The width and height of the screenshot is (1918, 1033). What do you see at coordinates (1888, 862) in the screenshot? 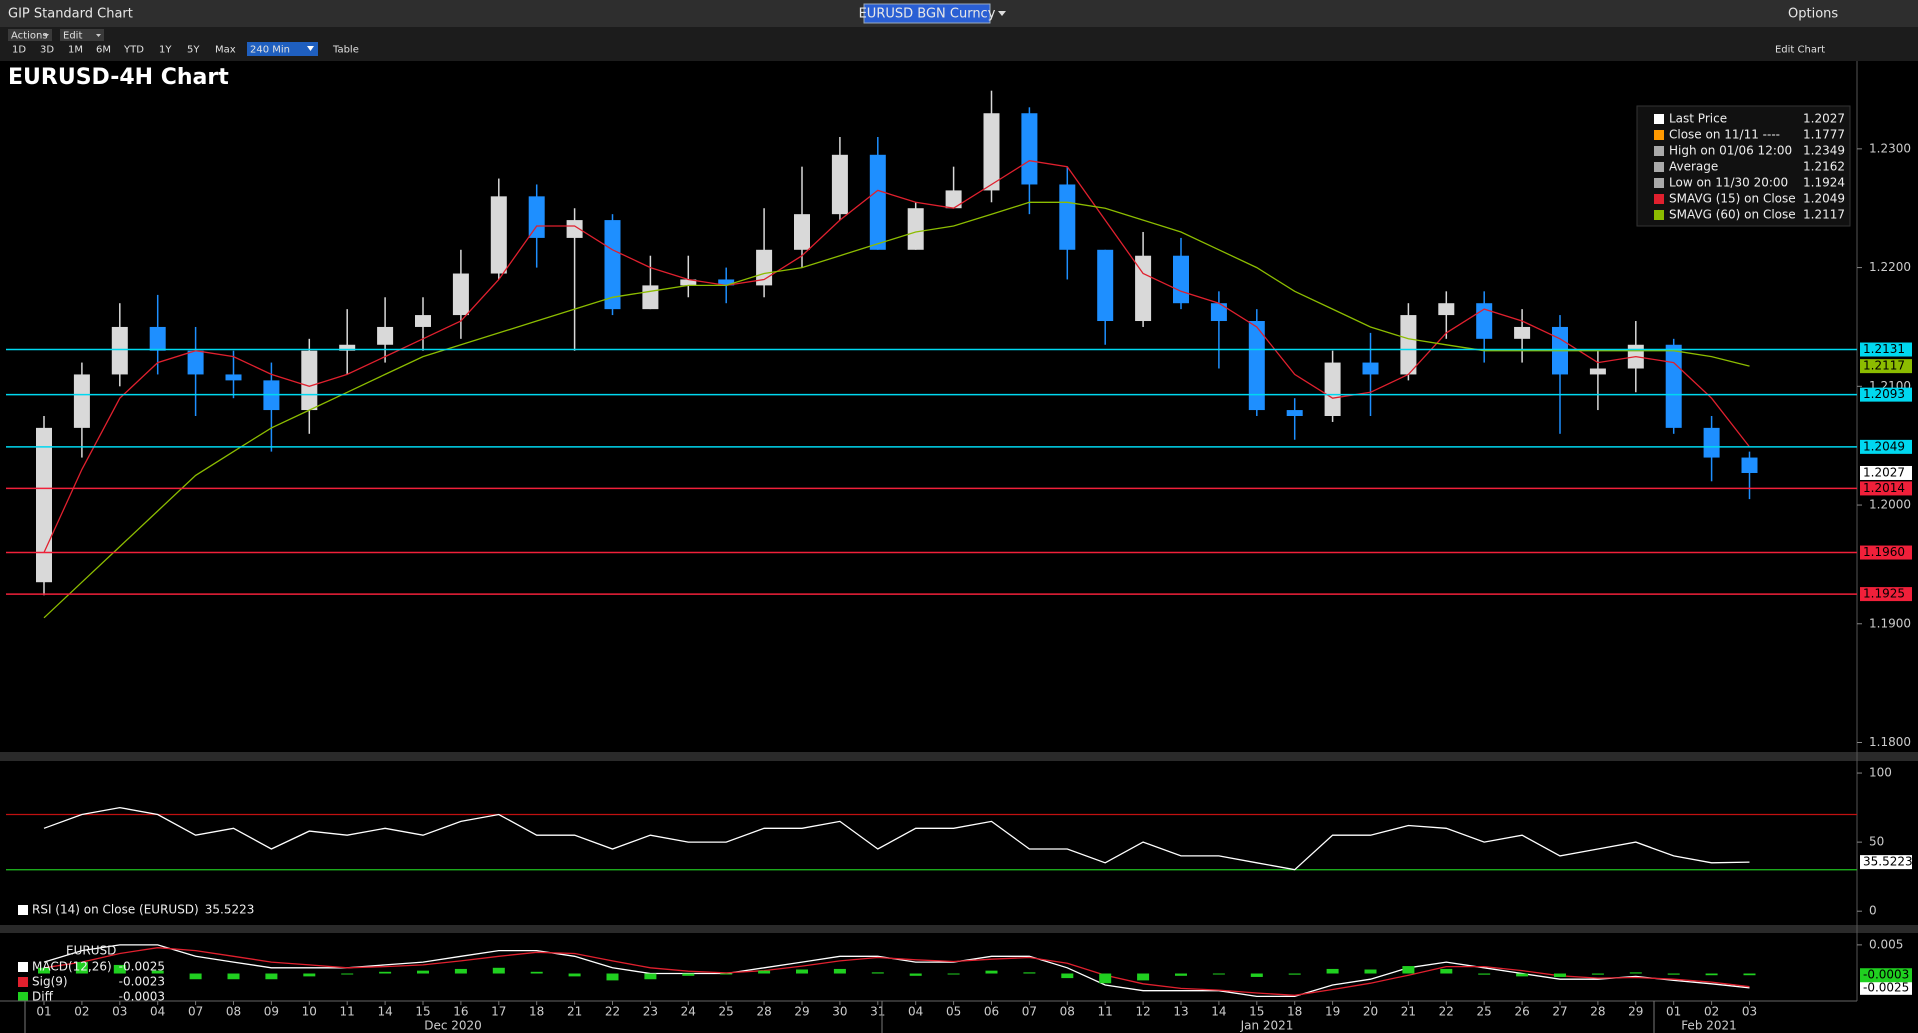
I see `value-box-label: 35.5223` at bounding box center [1888, 862].